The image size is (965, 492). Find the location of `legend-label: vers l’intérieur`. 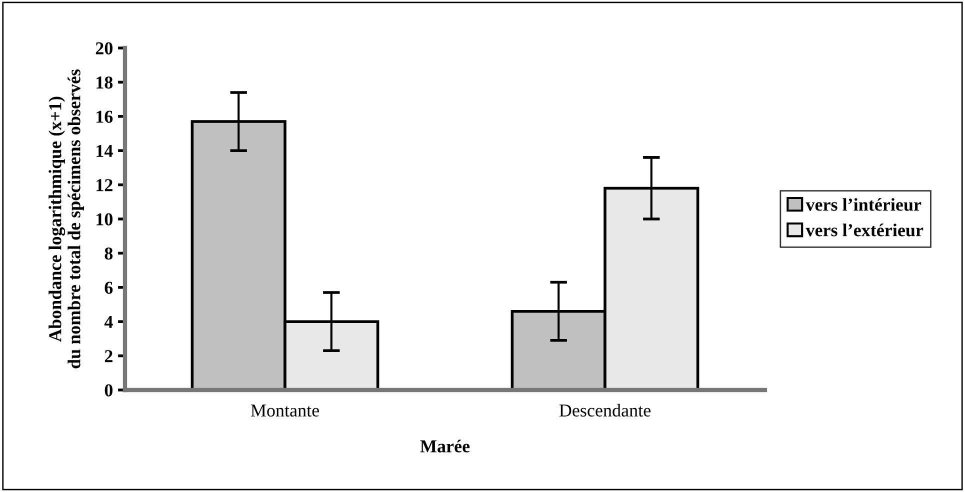

legend-label: vers l’intérieur is located at coordinates (864, 204).